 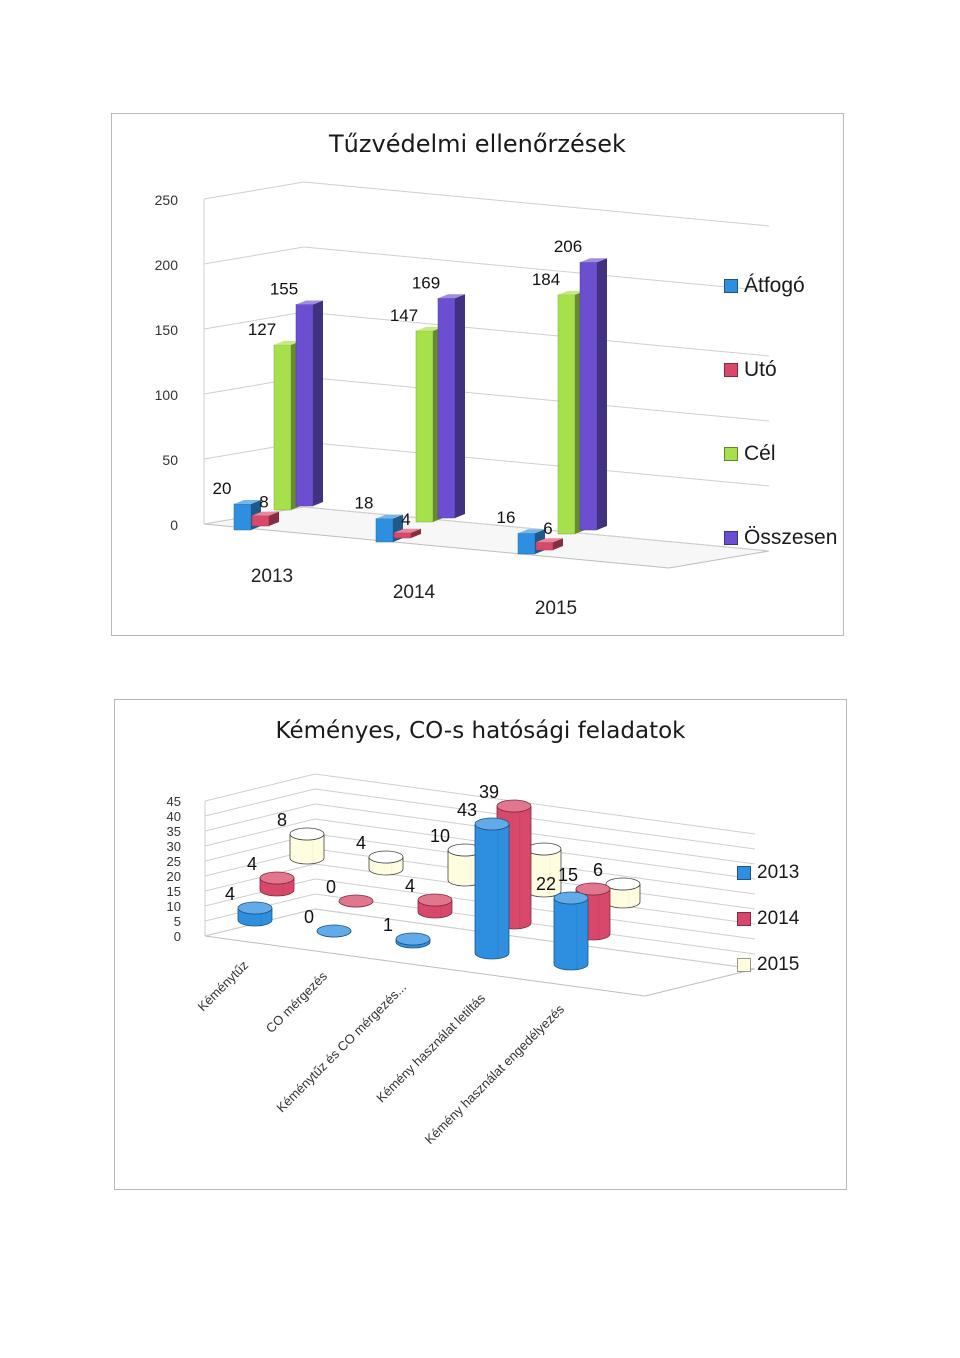 What do you see at coordinates (174, 906) in the screenshot?
I see `y-tick-label: 10` at bounding box center [174, 906].